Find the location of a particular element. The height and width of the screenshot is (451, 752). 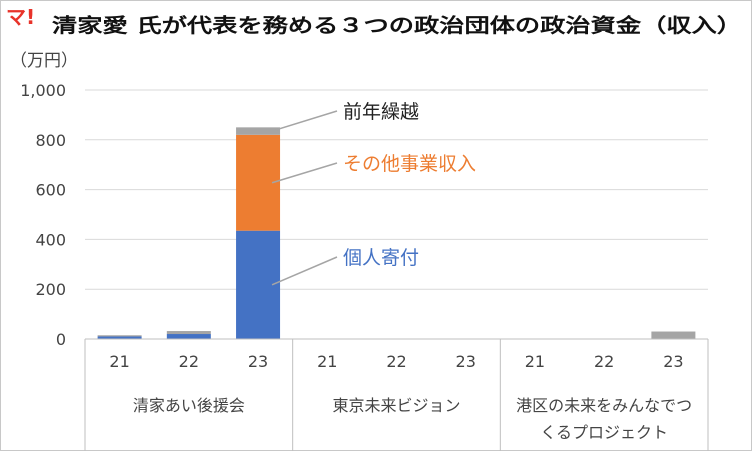

y-unit-label: （万円） is located at coordinates (44, 61).